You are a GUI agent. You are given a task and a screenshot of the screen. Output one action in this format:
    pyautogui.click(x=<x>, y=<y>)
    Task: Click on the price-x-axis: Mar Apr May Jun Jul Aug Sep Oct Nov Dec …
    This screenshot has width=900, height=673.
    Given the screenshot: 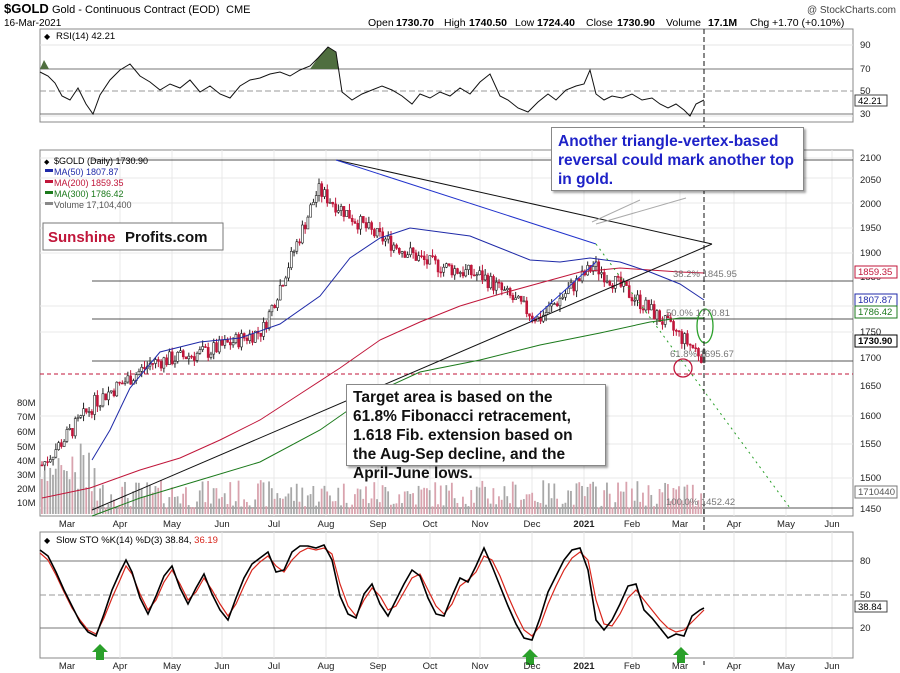 What is the action you would take?
    pyautogui.click(x=449, y=524)
    